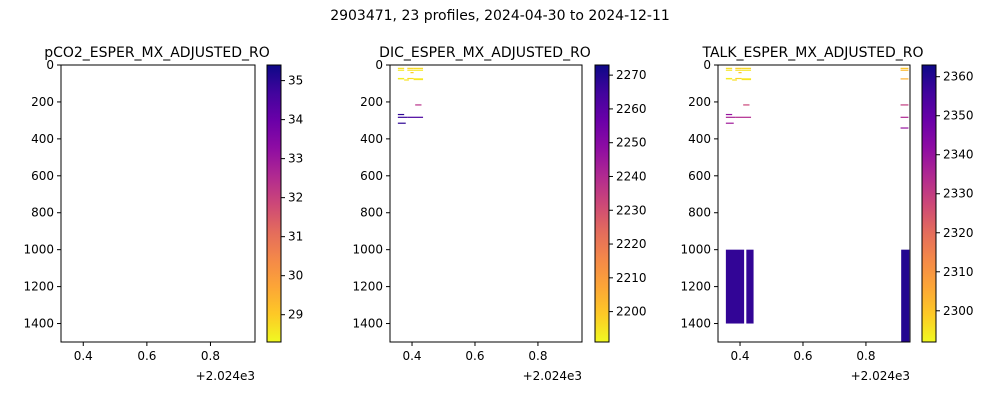  I want to click on colorbar-tick-label: 2320, so click(958, 233).